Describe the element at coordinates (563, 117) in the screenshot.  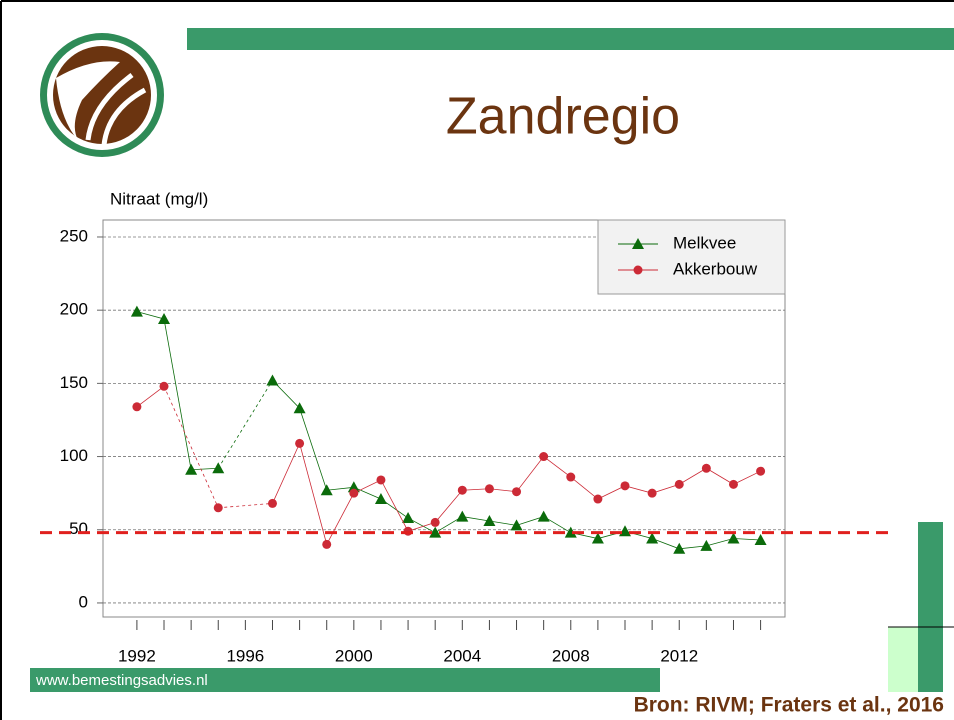
I see `slide-title: Zandregio` at that location.